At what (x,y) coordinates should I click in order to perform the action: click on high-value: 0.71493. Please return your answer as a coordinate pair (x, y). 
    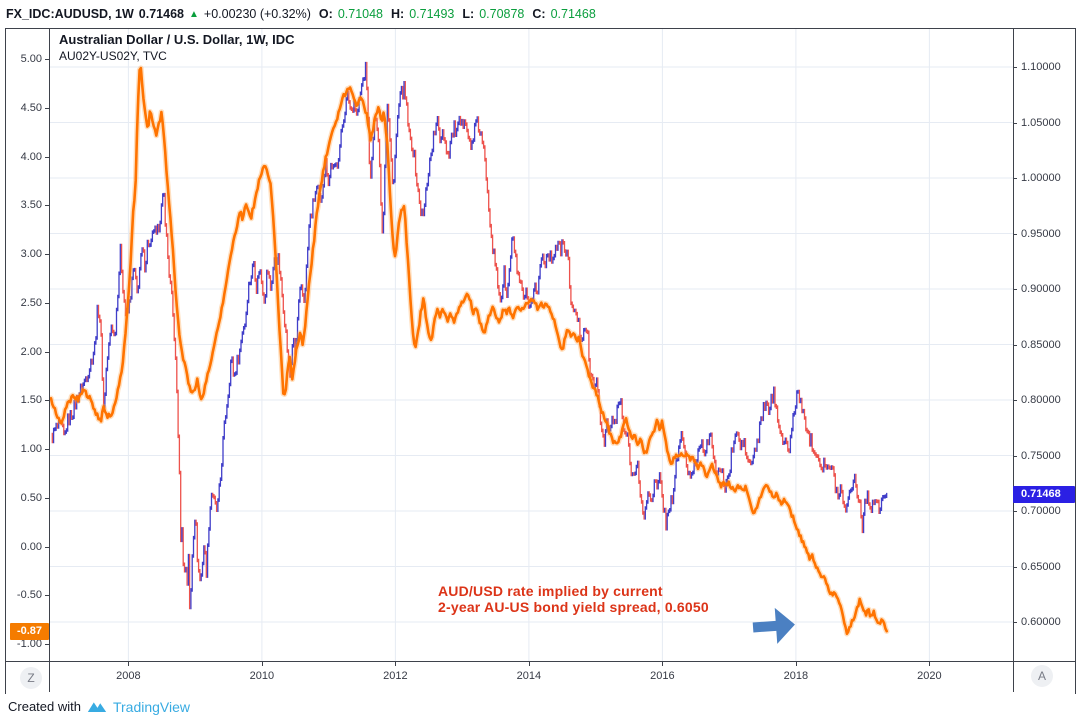
    Looking at the image, I should click on (432, 14).